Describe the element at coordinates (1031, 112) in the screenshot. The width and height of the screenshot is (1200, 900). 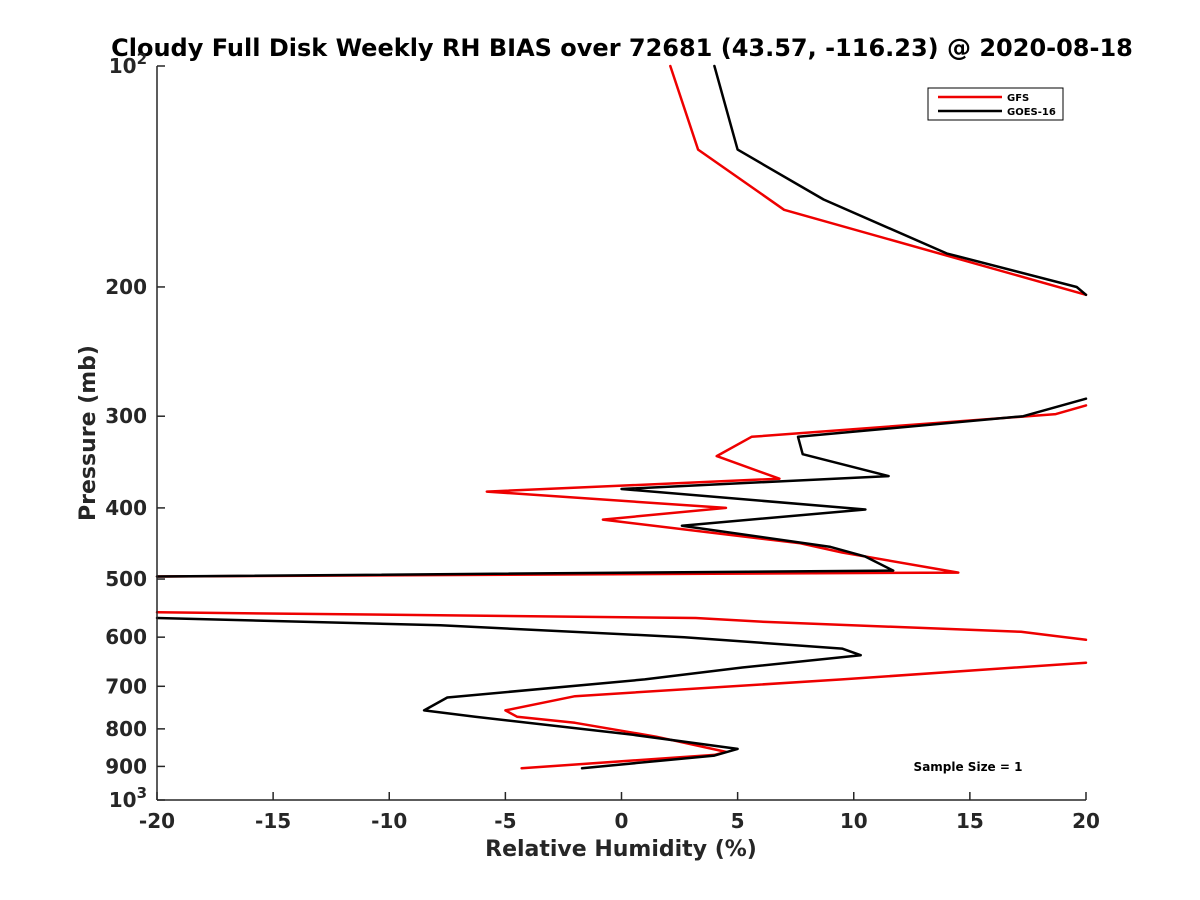
I see `legend-label-goes16: GOES-16` at that location.